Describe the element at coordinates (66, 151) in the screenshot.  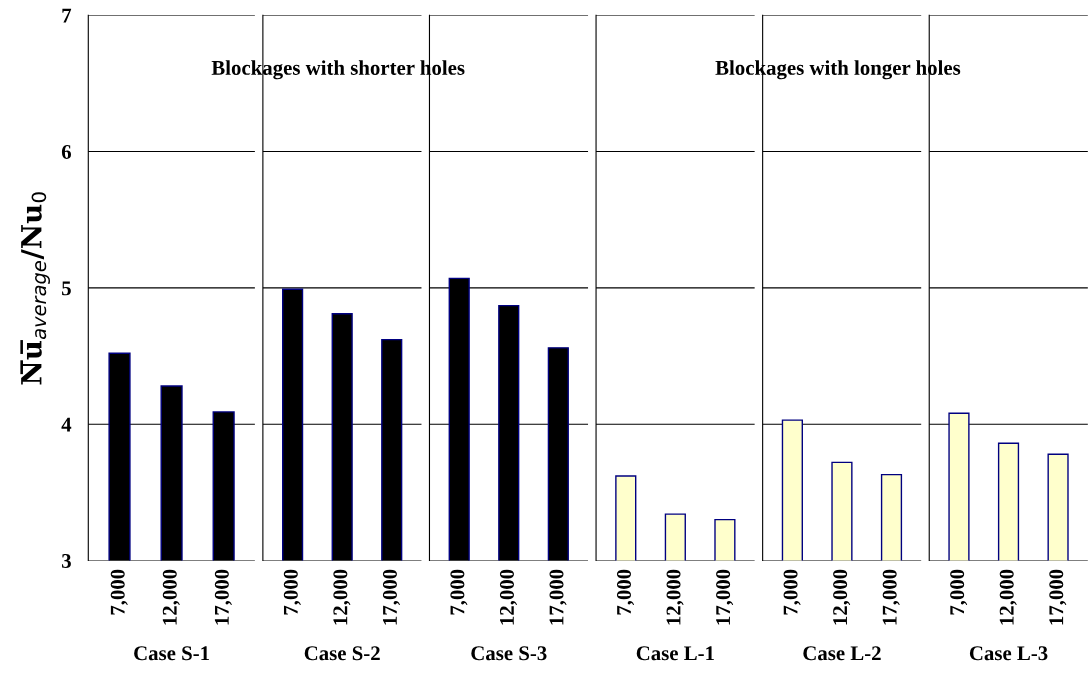
I see `y-tick-label: 6` at that location.